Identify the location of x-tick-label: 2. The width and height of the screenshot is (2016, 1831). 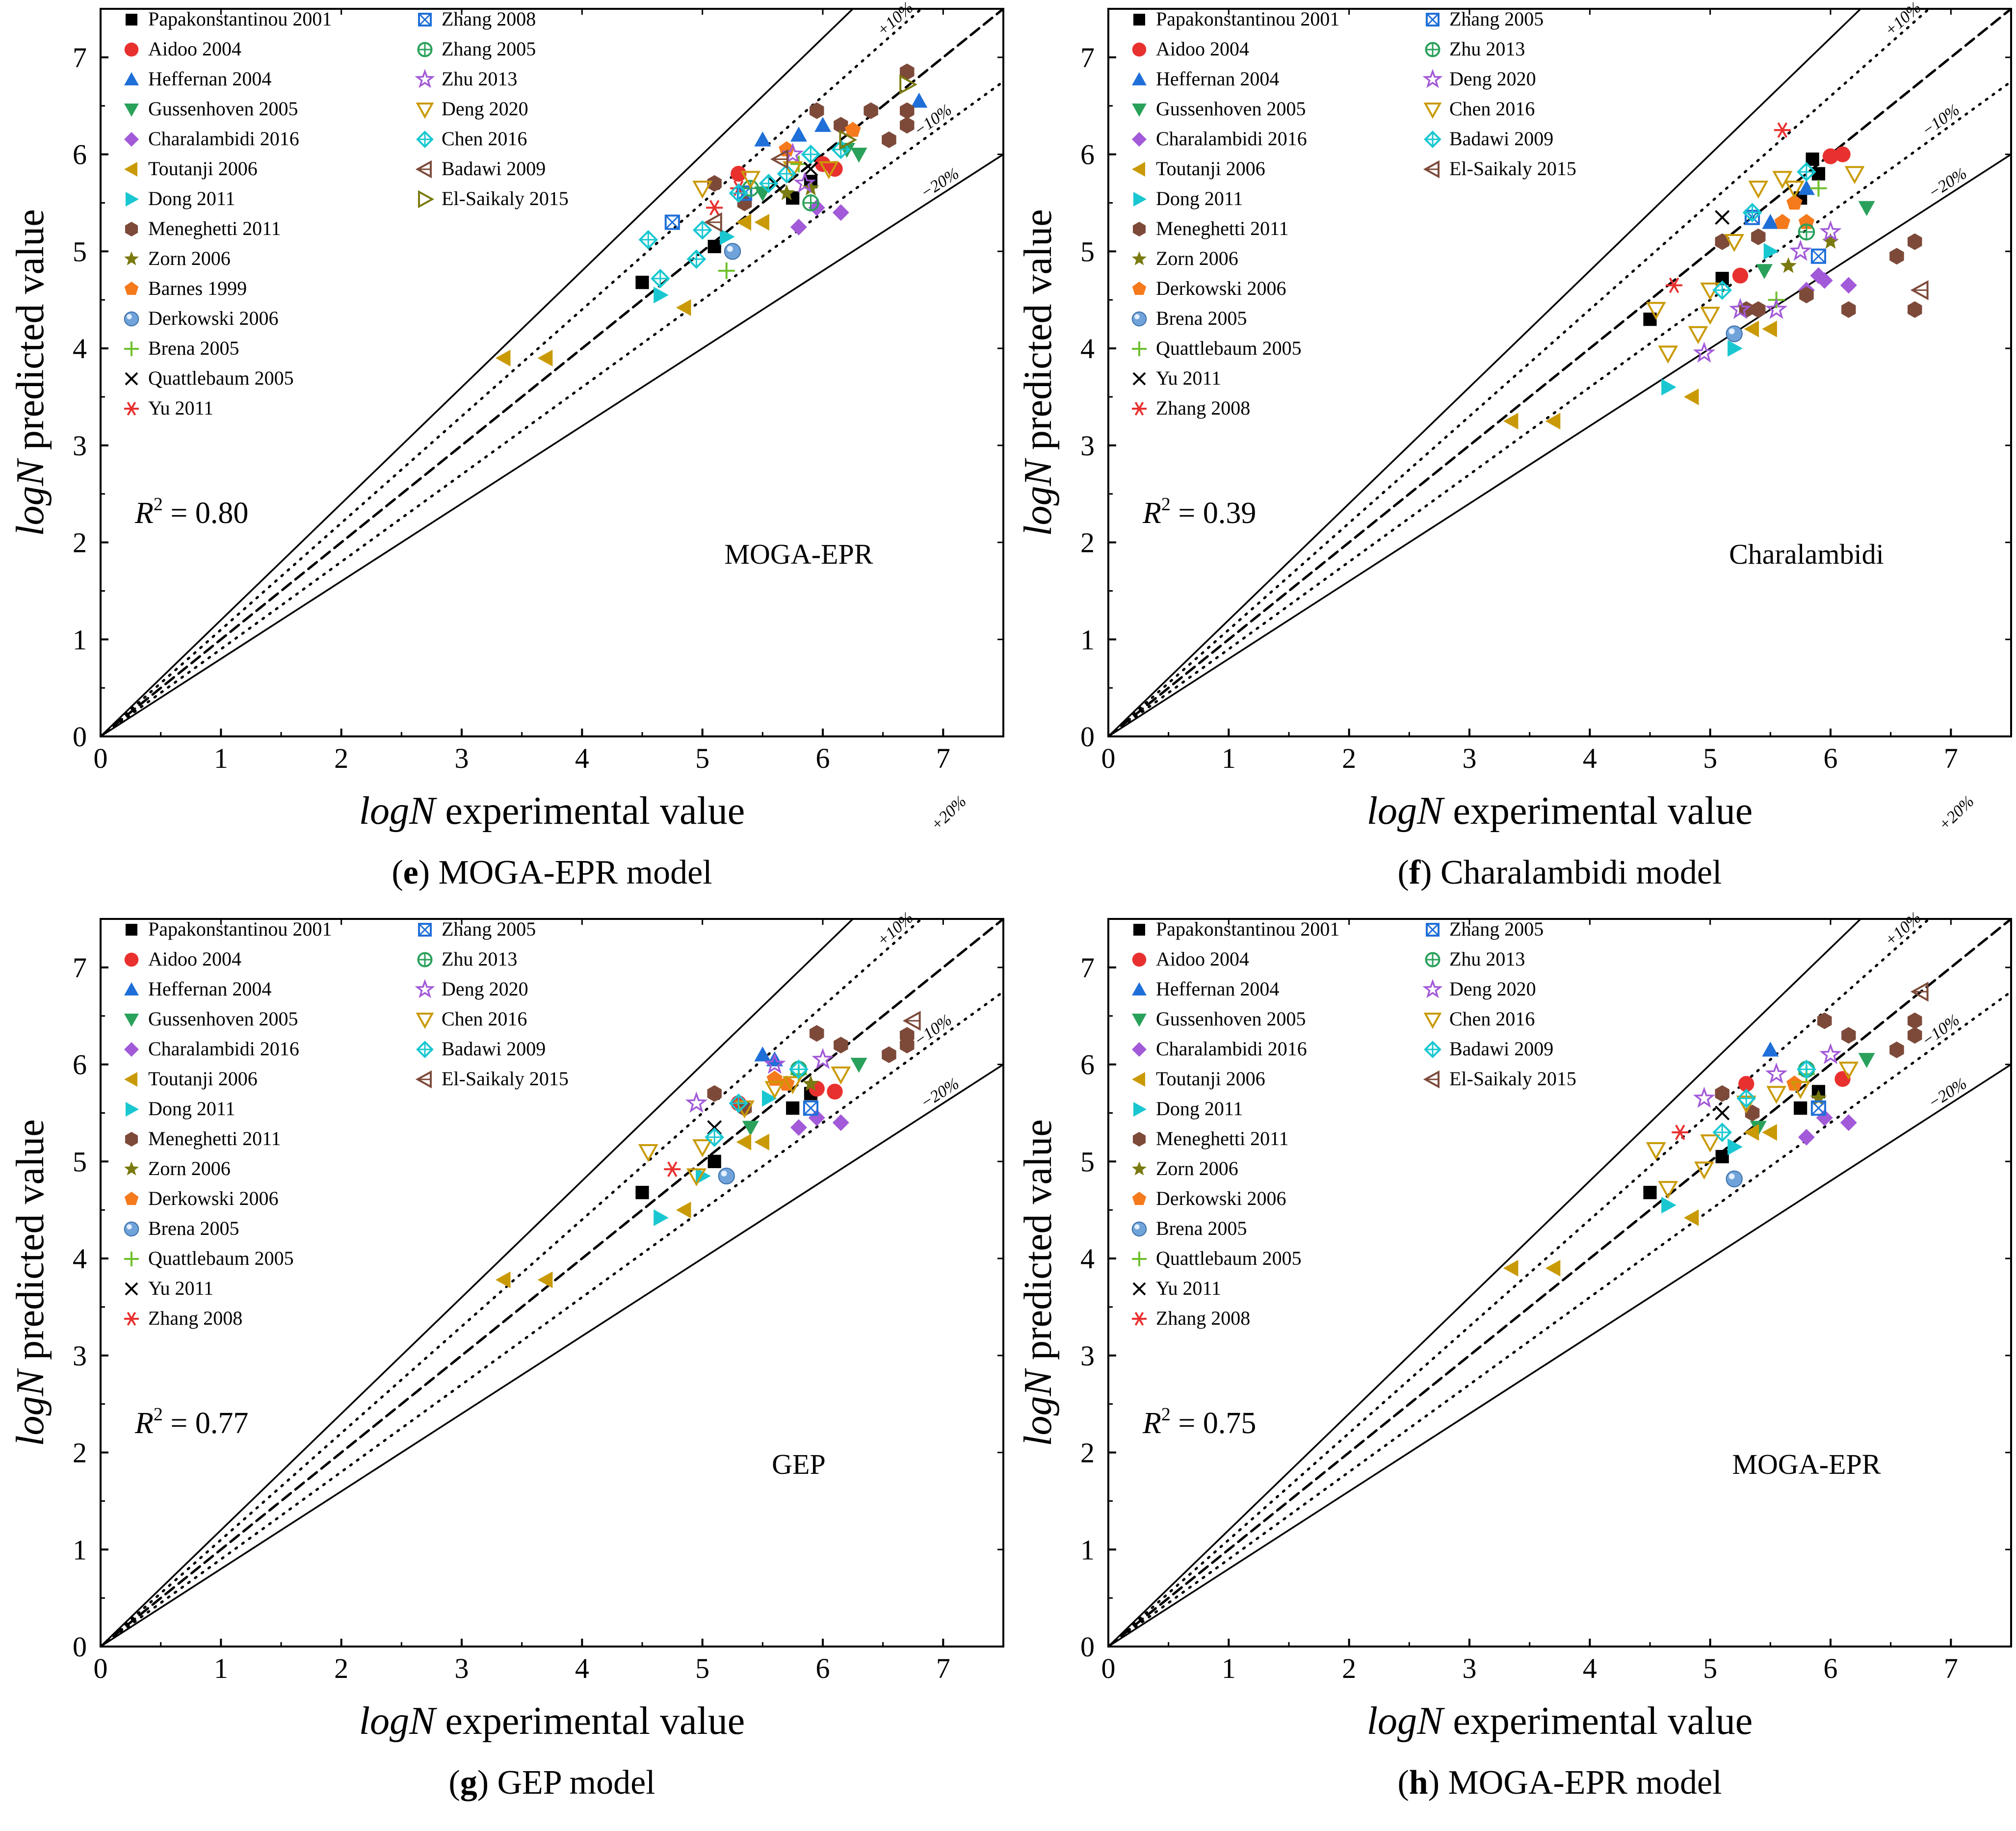
(341, 1668).